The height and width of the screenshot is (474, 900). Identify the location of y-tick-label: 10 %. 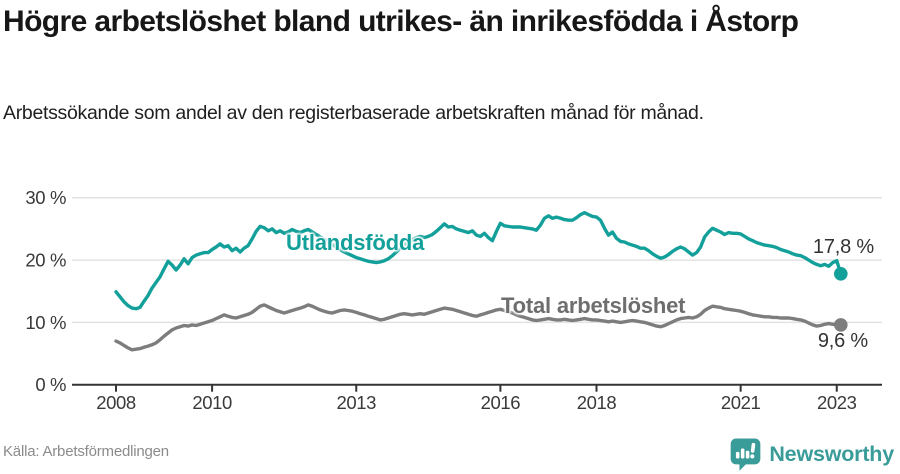
(45, 322).